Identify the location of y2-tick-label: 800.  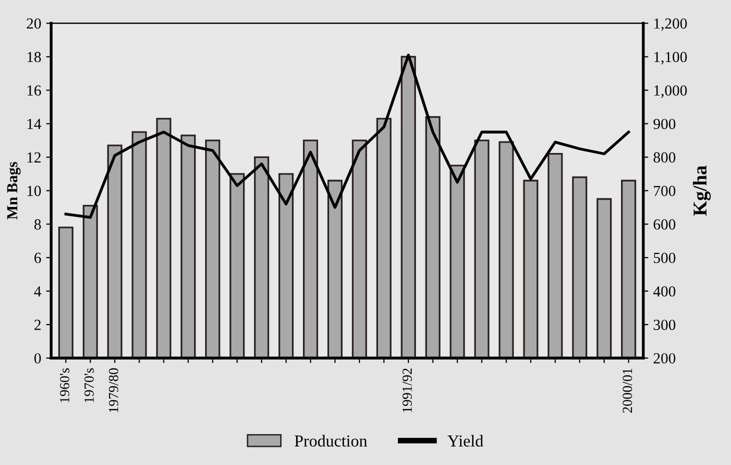
(665, 157).